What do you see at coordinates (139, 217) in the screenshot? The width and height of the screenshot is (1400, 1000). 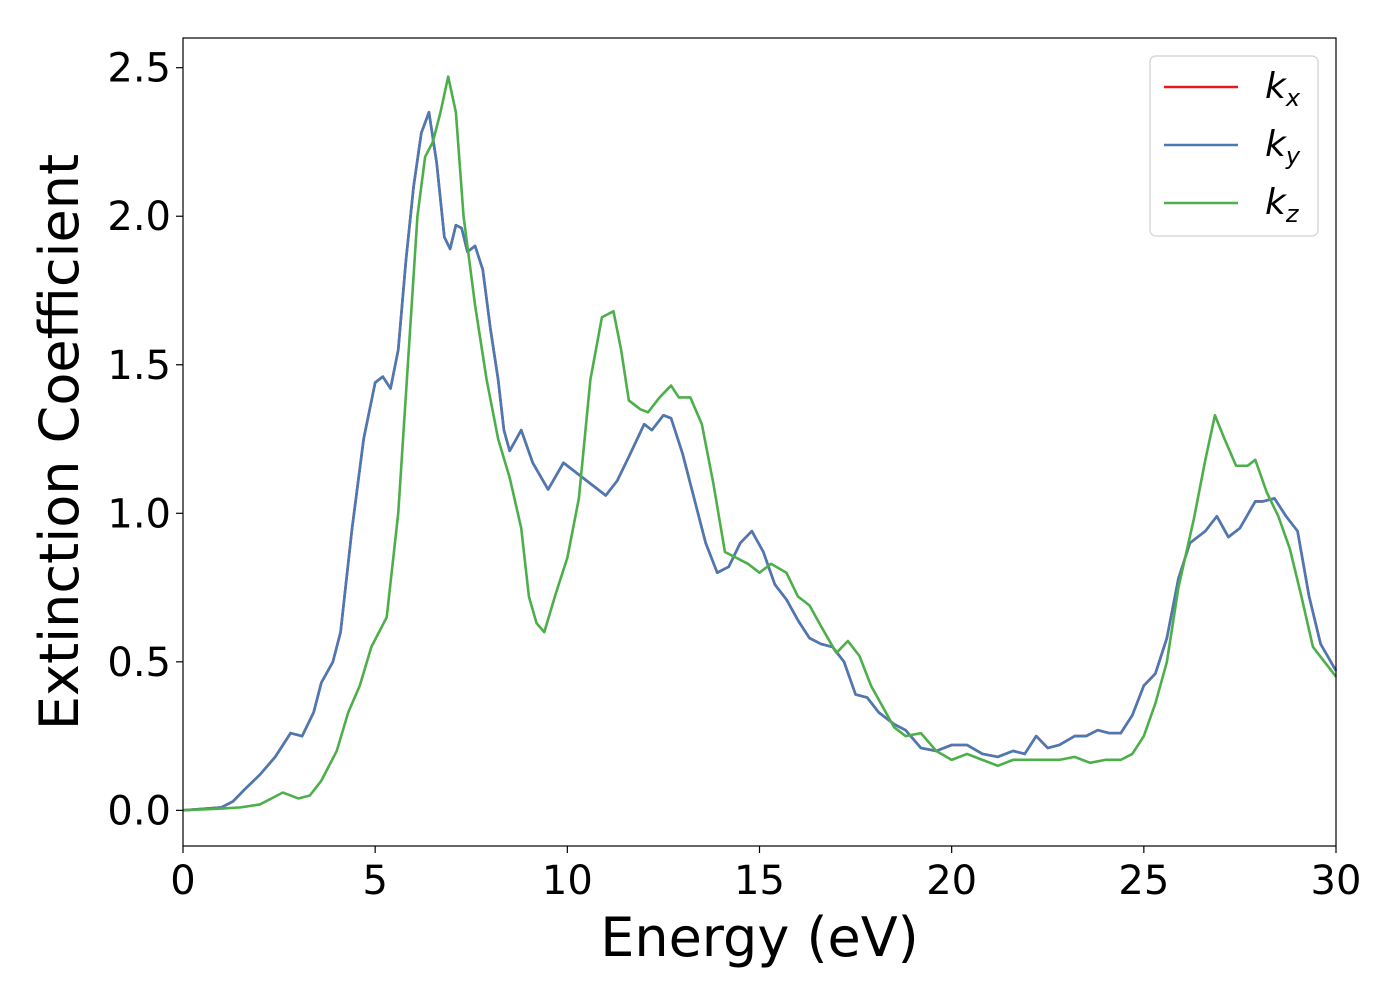 I see `y-tick-label: 2.0` at bounding box center [139, 217].